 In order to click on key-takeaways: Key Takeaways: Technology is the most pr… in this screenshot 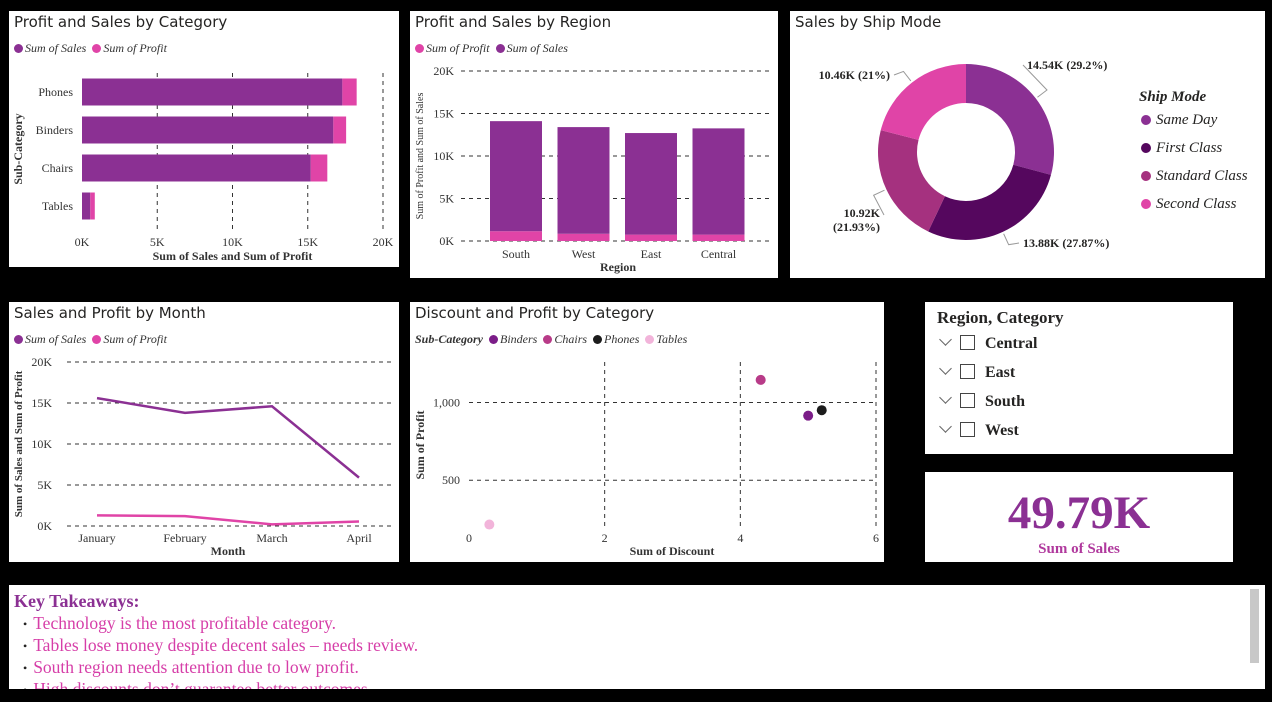, I will do `click(637, 637)`.